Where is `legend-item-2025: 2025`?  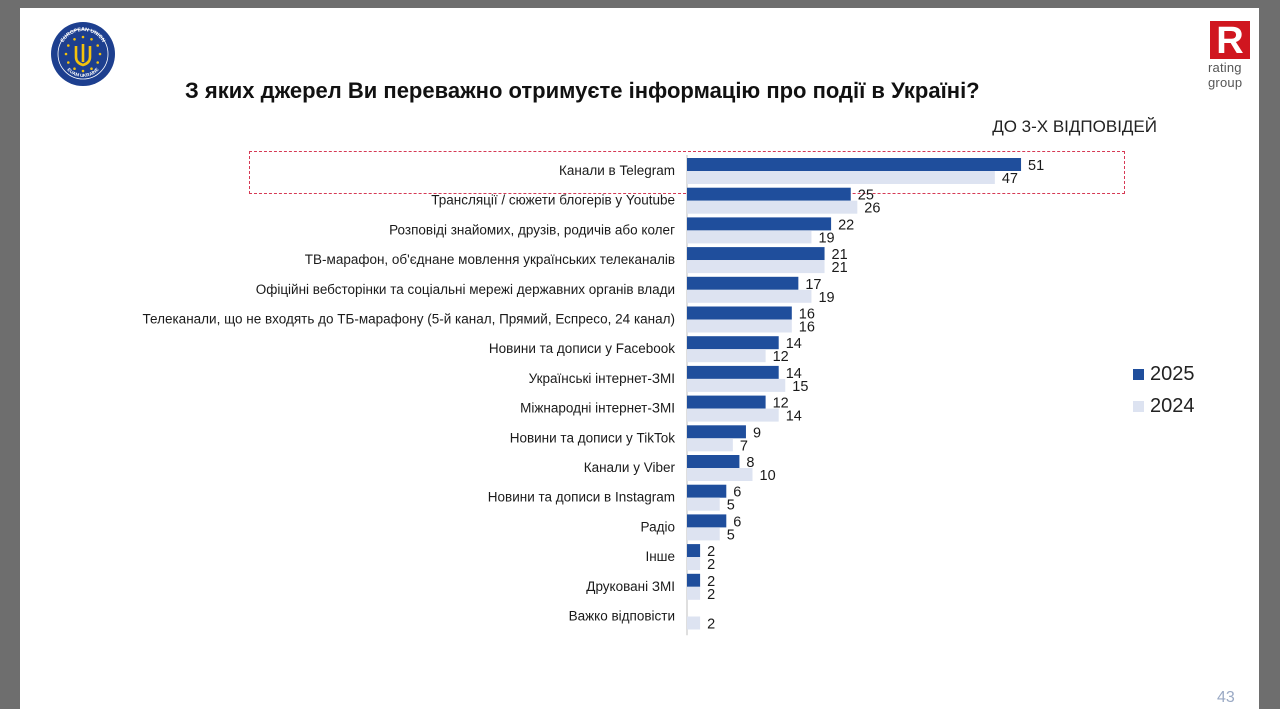
legend-item-2025: 2025 is located at coordinates (1164, 374).